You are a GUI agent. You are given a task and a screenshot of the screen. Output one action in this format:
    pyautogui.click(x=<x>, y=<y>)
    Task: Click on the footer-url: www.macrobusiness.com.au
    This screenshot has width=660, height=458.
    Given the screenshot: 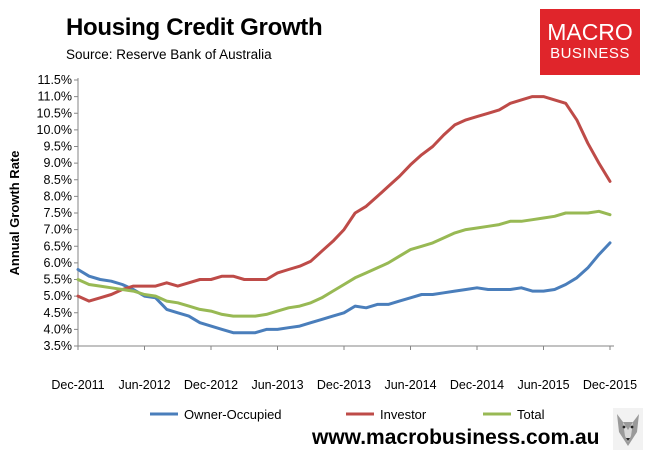 What is the action you would take?
    pyautogui.click(x=456, y=437)
    